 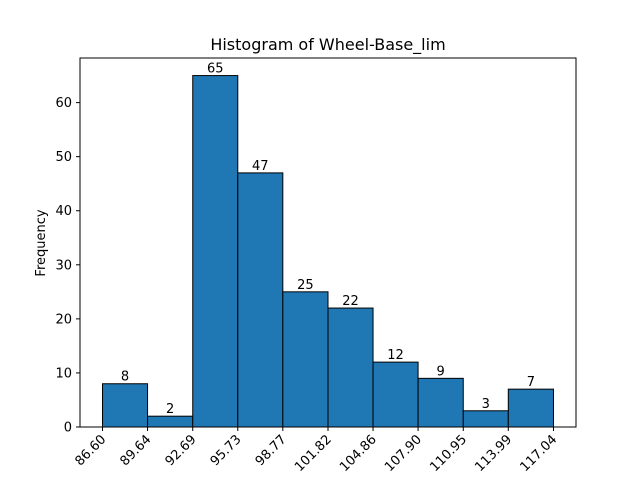 I want to click on bar-value-label: 3, so click(x=486, y=404).